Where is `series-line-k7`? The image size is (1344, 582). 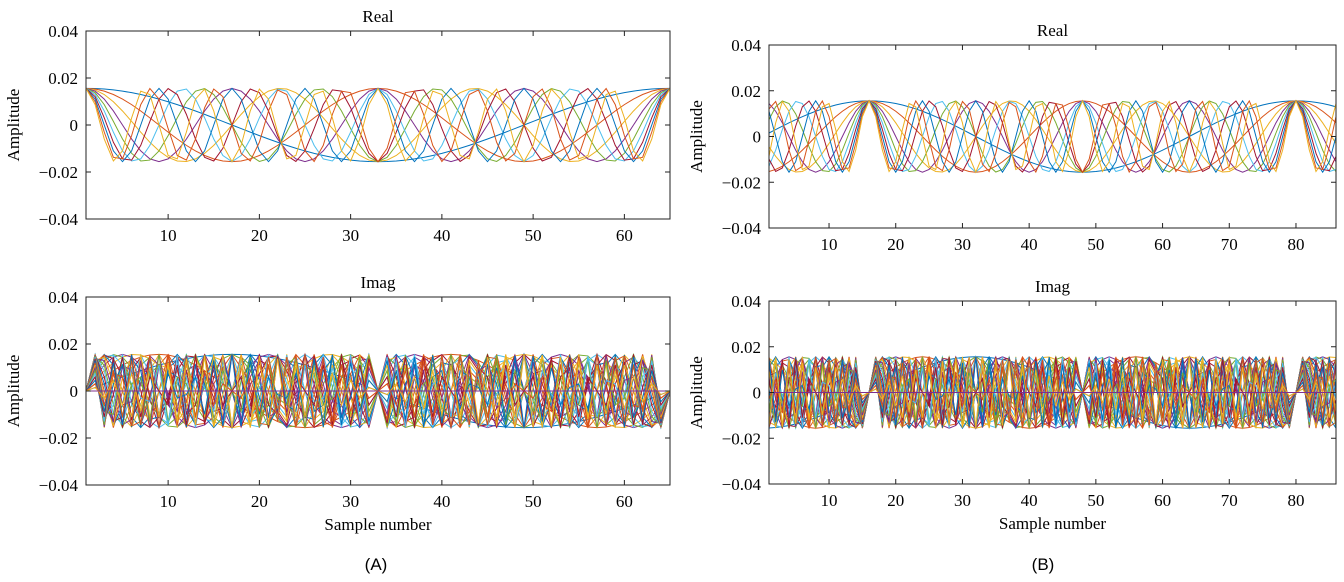 series-line-k7 is located at coordinates (1052, 136).